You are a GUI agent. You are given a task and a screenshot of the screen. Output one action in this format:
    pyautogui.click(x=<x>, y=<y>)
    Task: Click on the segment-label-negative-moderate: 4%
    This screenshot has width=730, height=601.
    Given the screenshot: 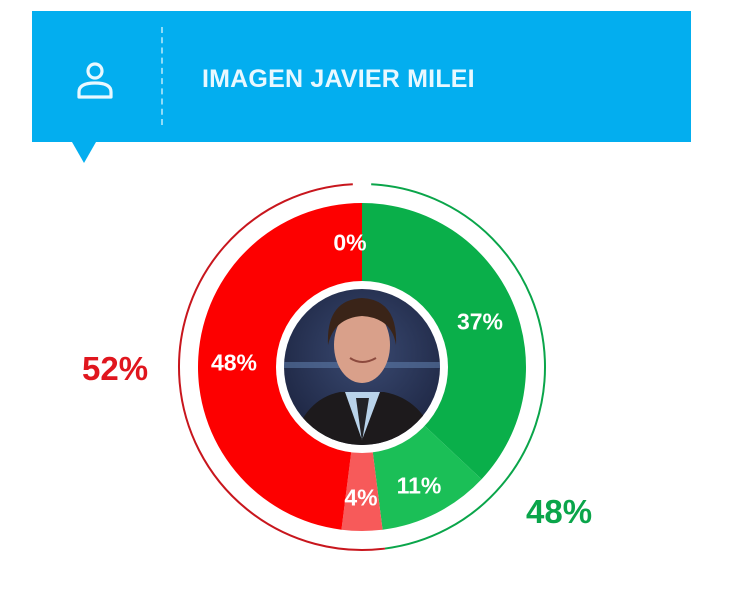 What is the action you would take?
    pyautogui.click(x=361, y=497)
    